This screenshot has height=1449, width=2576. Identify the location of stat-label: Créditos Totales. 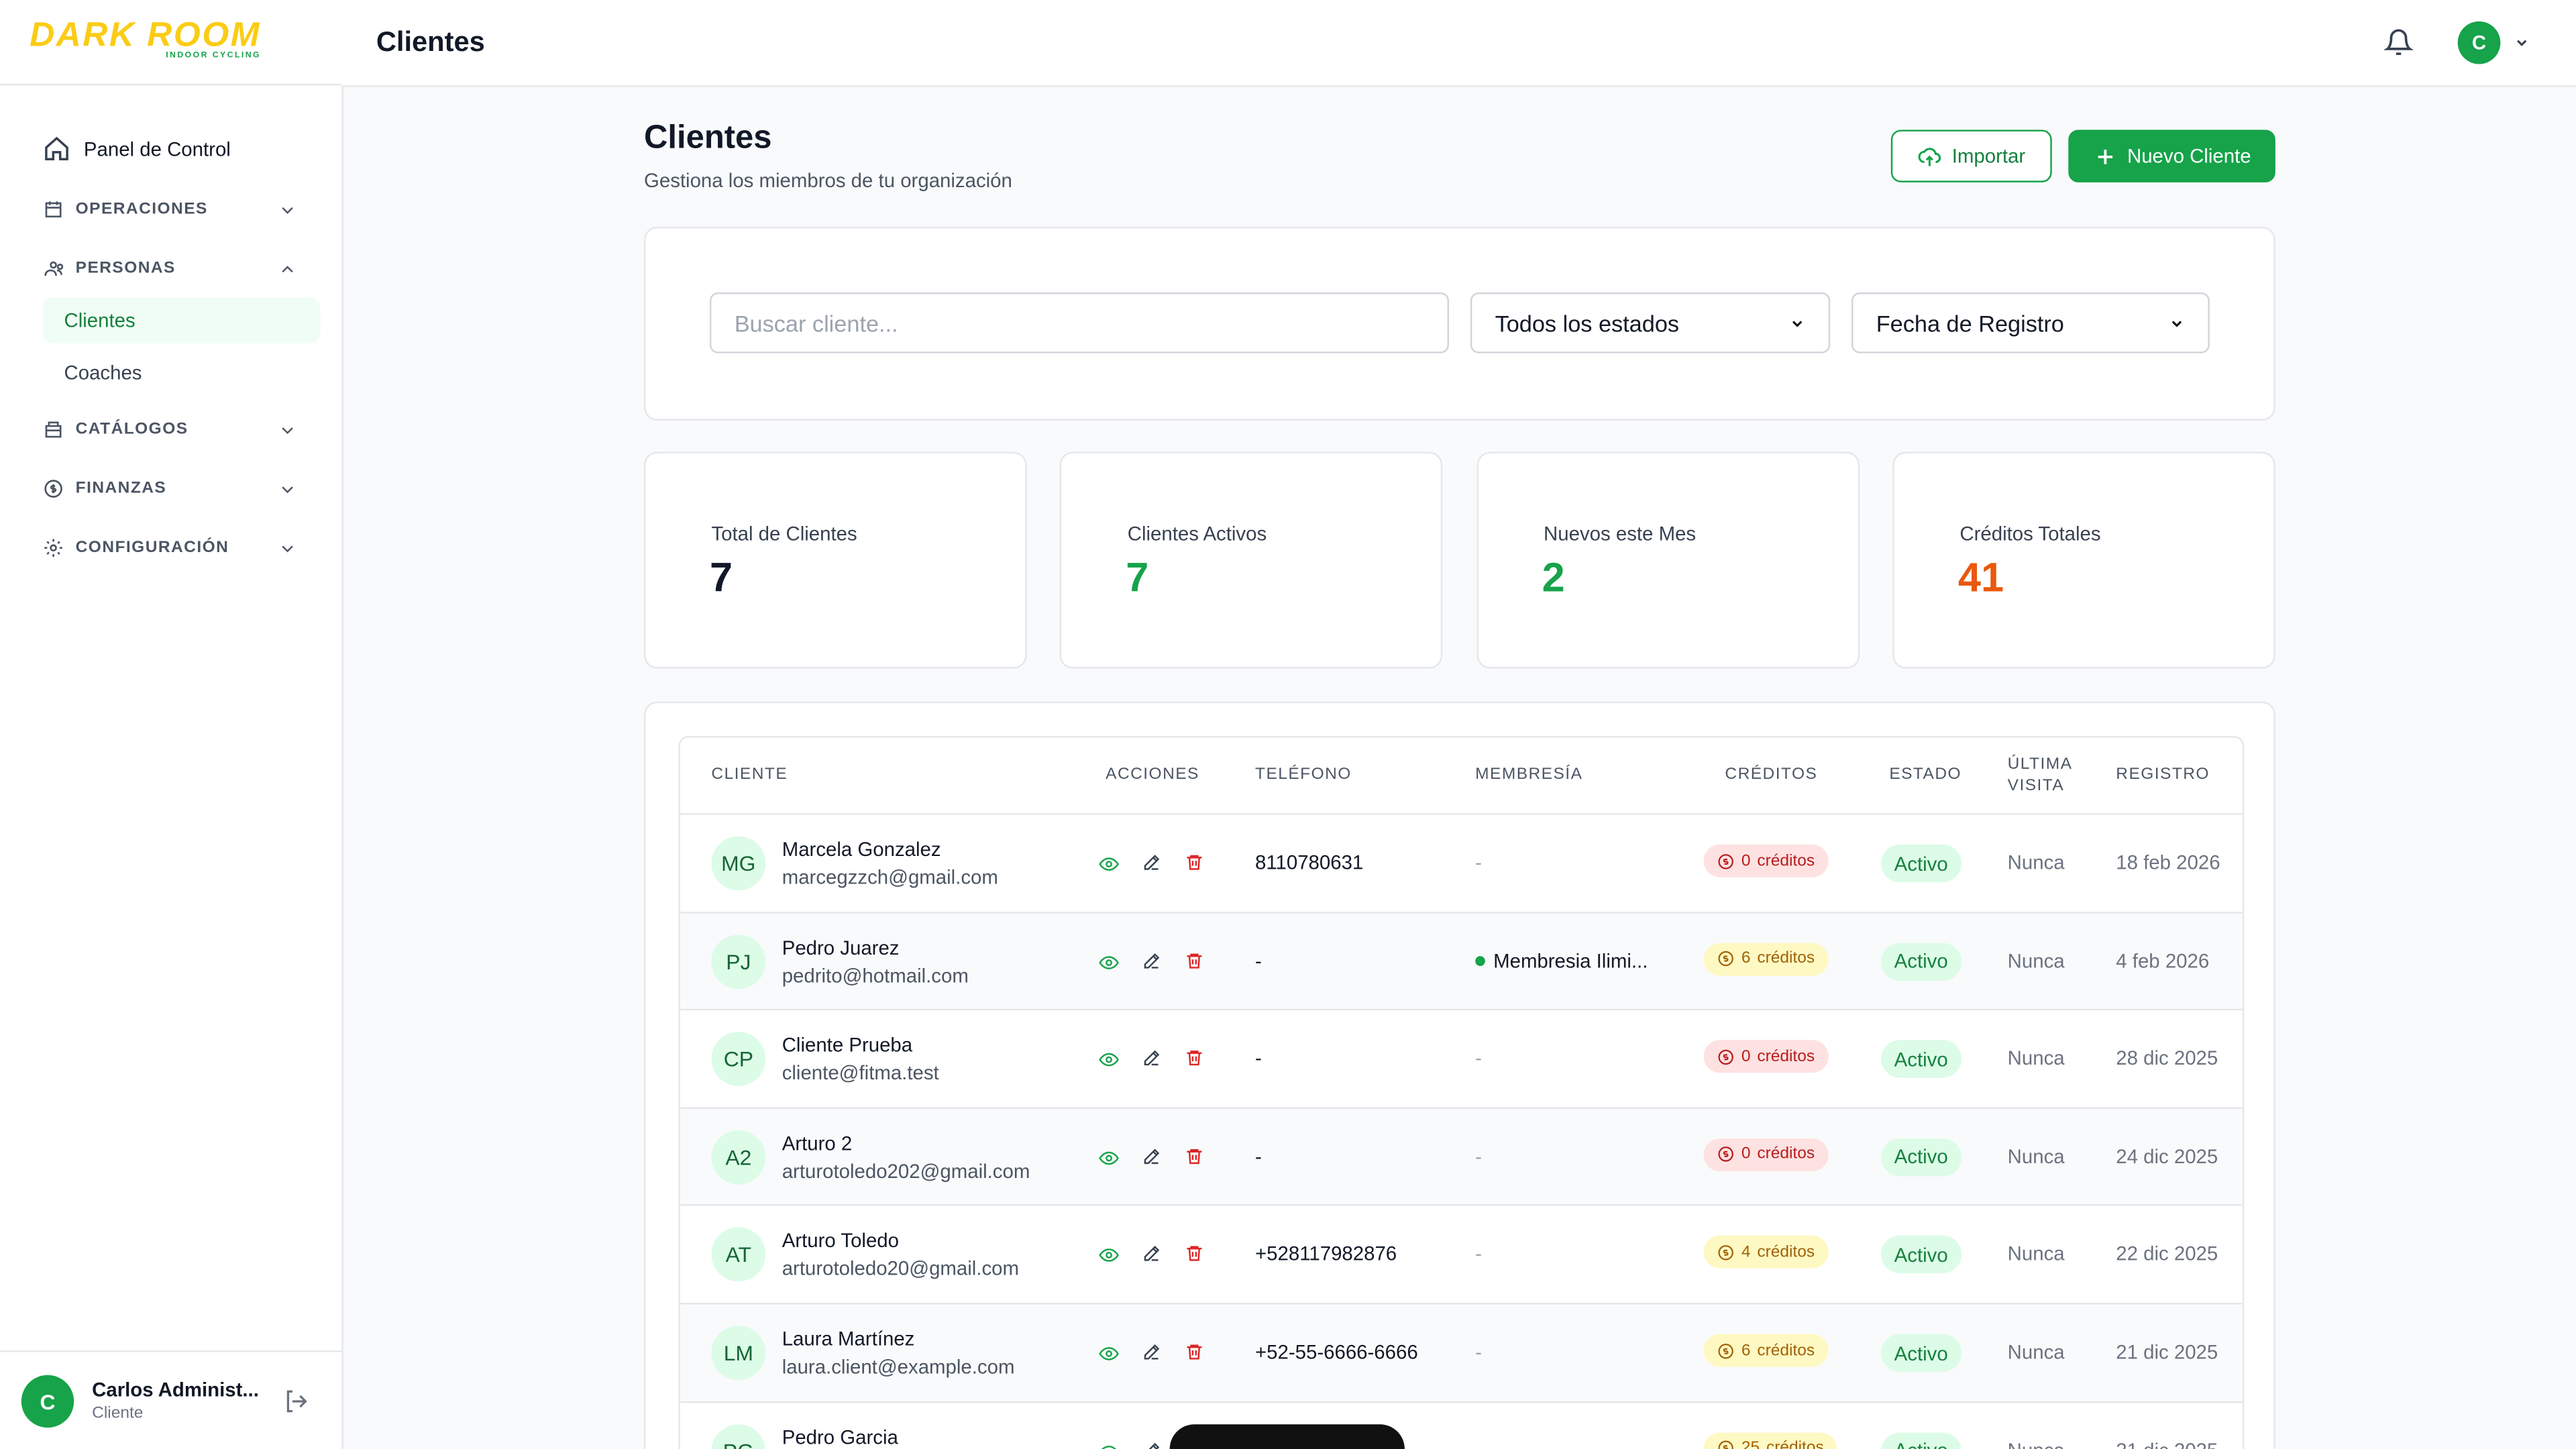
(2030, 534).